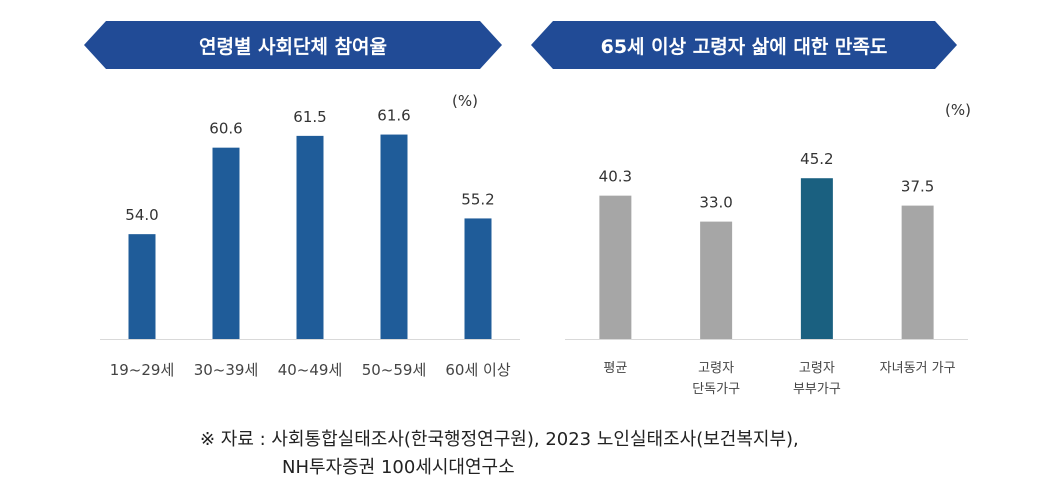  Describe the element at coordinates (310, 370) in the screenshot. I see `chart0-category-label-2: 40~49세` at that location.